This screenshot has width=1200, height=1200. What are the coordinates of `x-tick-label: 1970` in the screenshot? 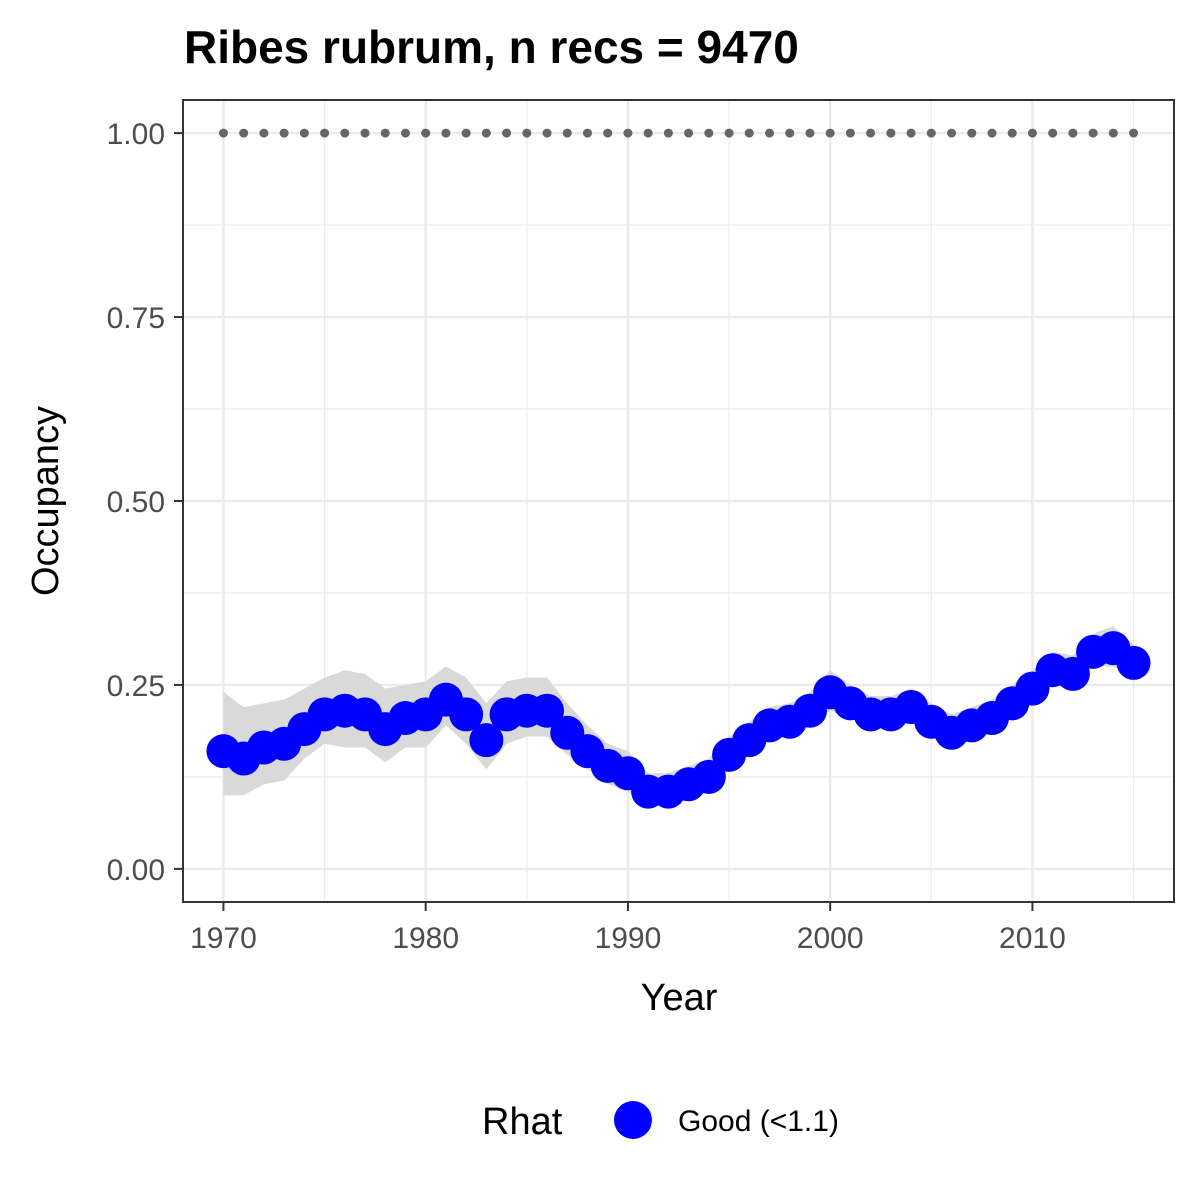 It's located at (223, 938).